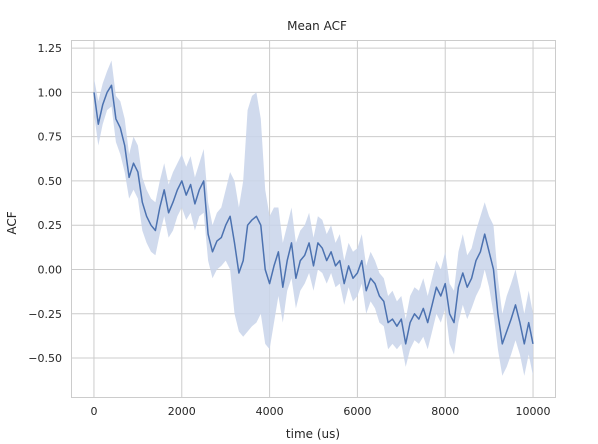 The width and height of the screenshot is (598, 444). Describe the element at coordinates (445, 411) in the screenshot. I see `x-tick-label: 8000` at that location.